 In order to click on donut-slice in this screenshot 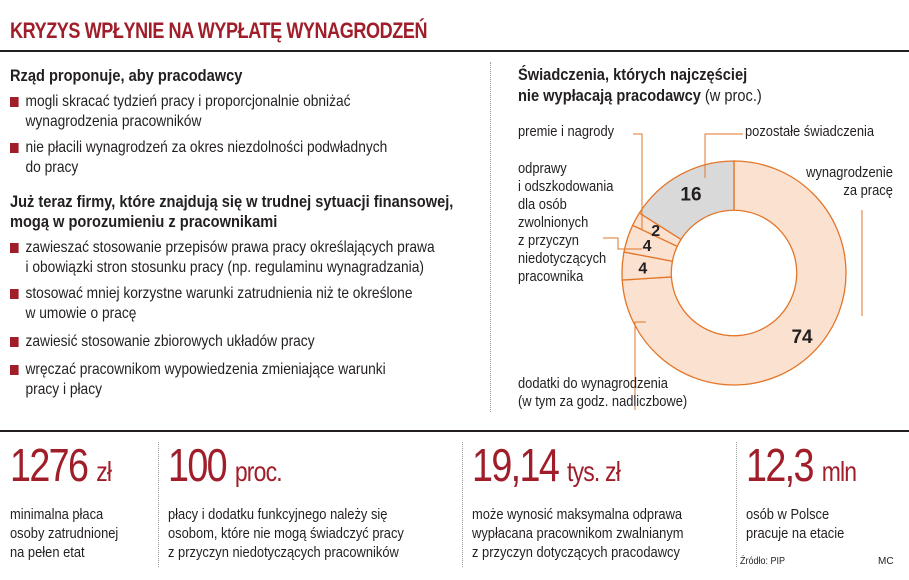, I will do `click(686, 200)`.